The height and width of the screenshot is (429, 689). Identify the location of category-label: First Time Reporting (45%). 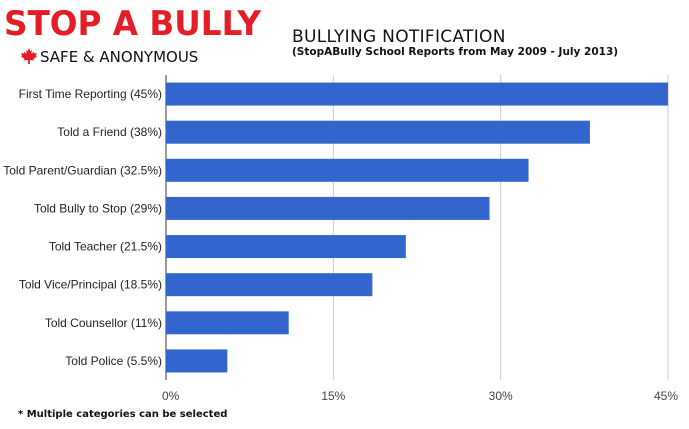
(90, 94).